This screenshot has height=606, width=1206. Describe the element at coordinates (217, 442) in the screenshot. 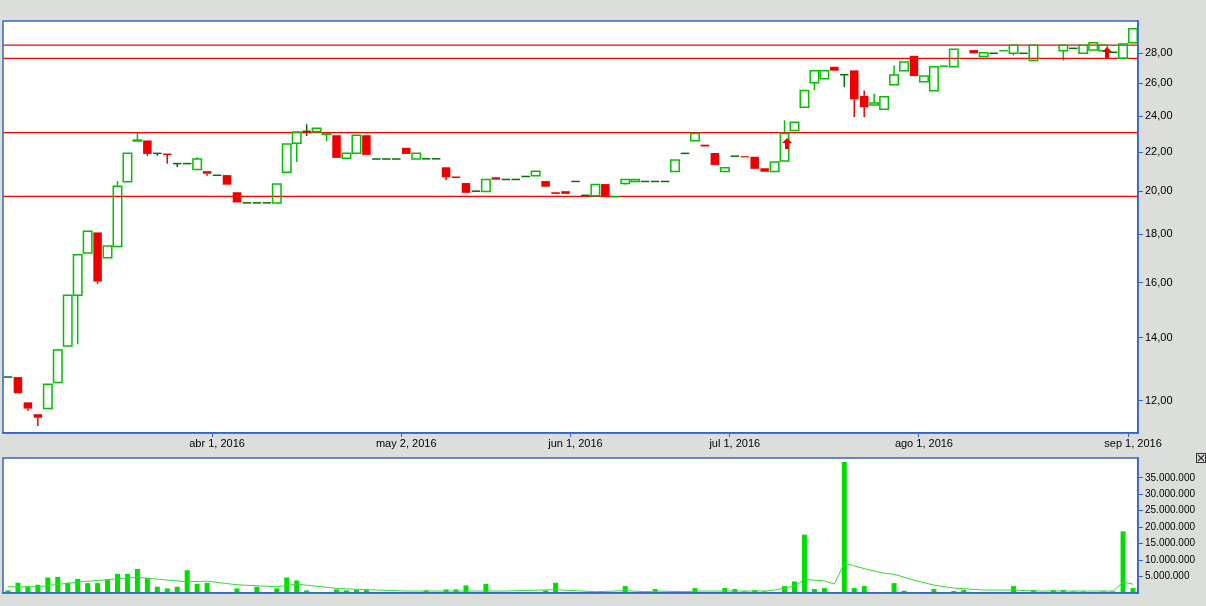

I see `x-tick-label: abr 1, 2016` at that location.